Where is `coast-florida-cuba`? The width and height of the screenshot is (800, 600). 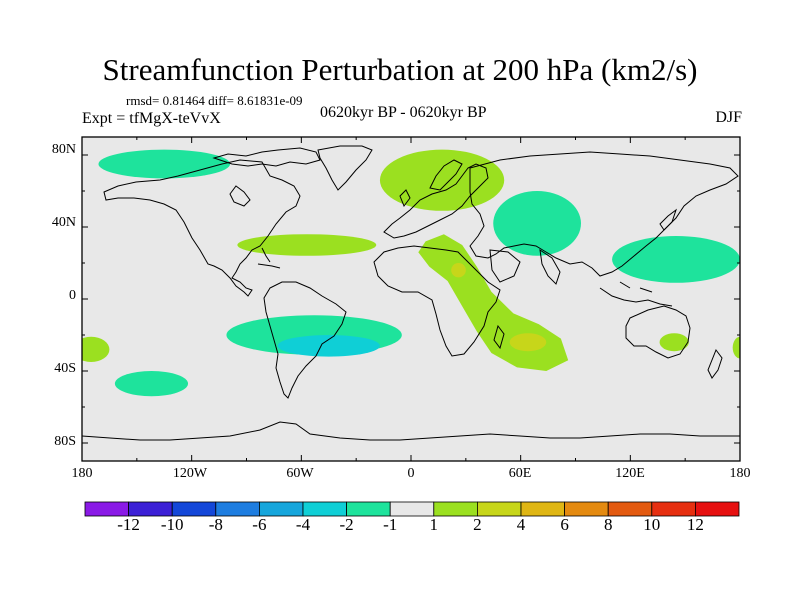 coast-florida-cuba is located at coordinates (269, 258).